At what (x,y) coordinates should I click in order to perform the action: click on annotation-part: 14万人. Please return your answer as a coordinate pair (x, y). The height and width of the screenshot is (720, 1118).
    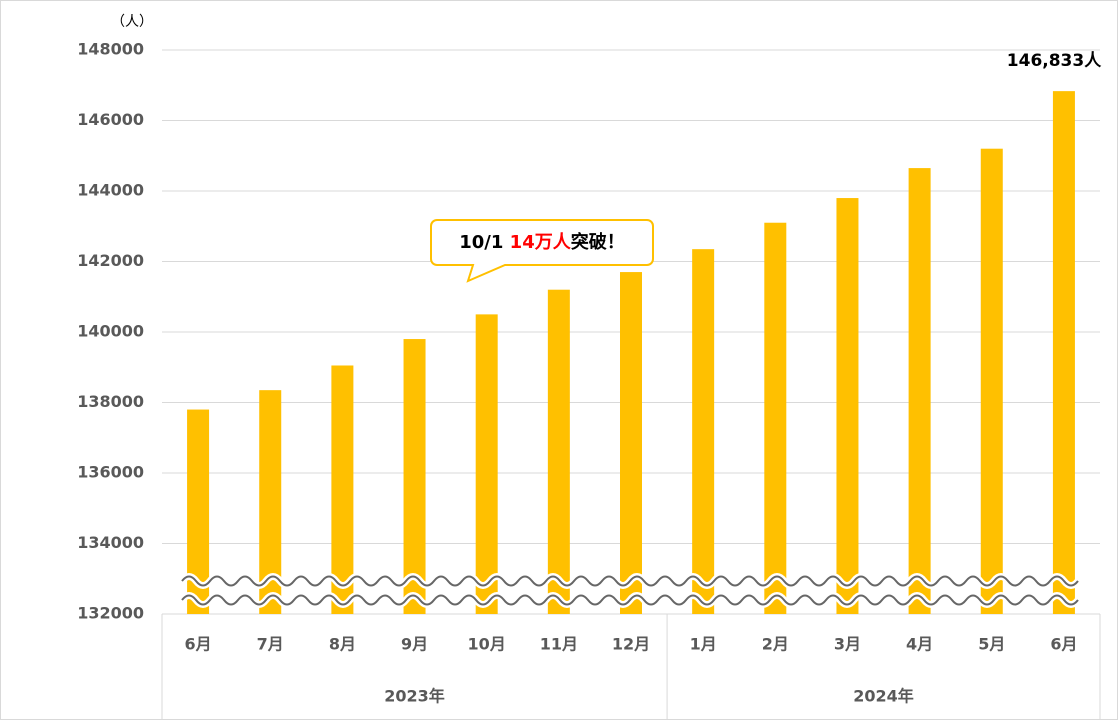
    Looking at the image, I should click on (541, 242).